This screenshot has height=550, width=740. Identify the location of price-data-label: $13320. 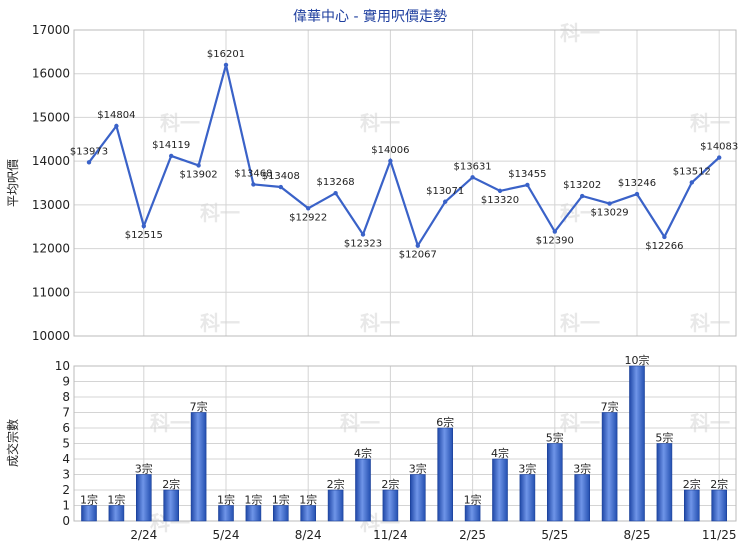
(500, 200).